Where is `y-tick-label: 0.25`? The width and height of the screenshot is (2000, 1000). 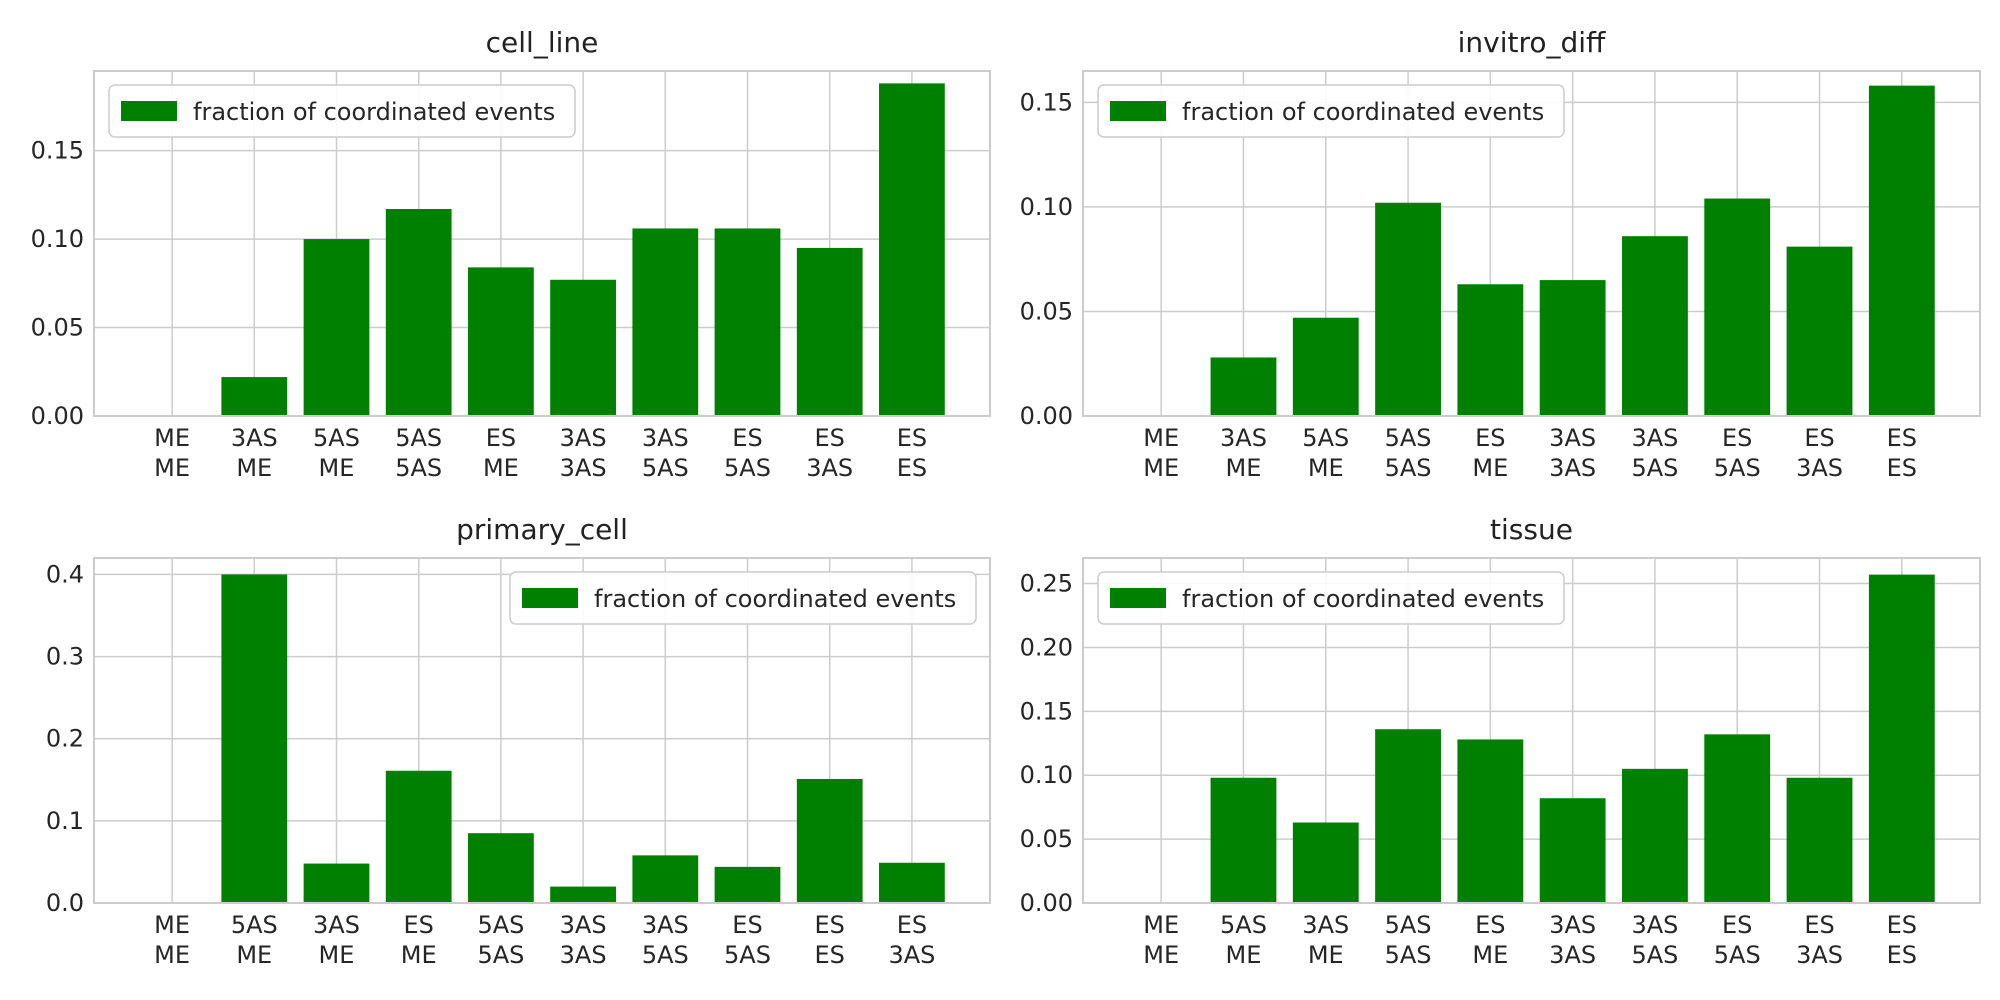 y-tick-label: 0.25 is located at coordinates (1046, 584).